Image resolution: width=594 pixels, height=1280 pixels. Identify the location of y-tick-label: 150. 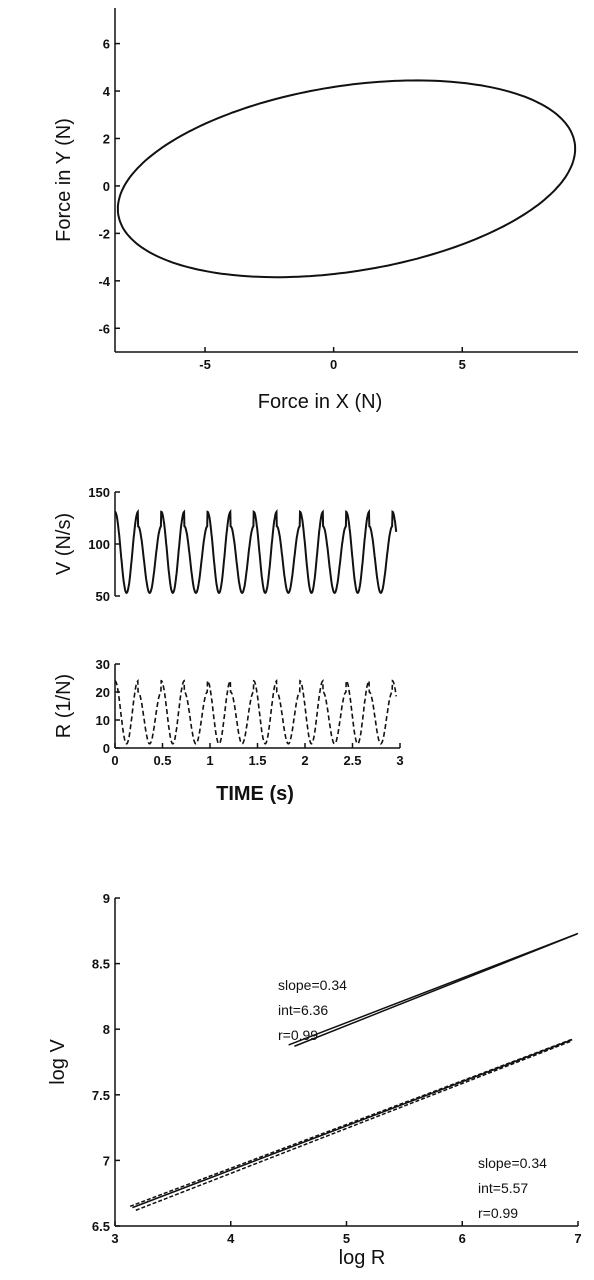
(99, 492).